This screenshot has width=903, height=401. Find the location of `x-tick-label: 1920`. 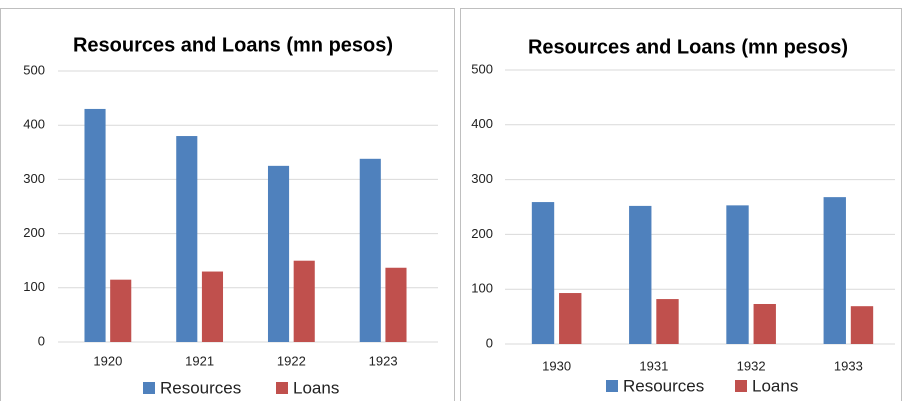

x-tick-label: 1920 is located at coordinates (107, 360).